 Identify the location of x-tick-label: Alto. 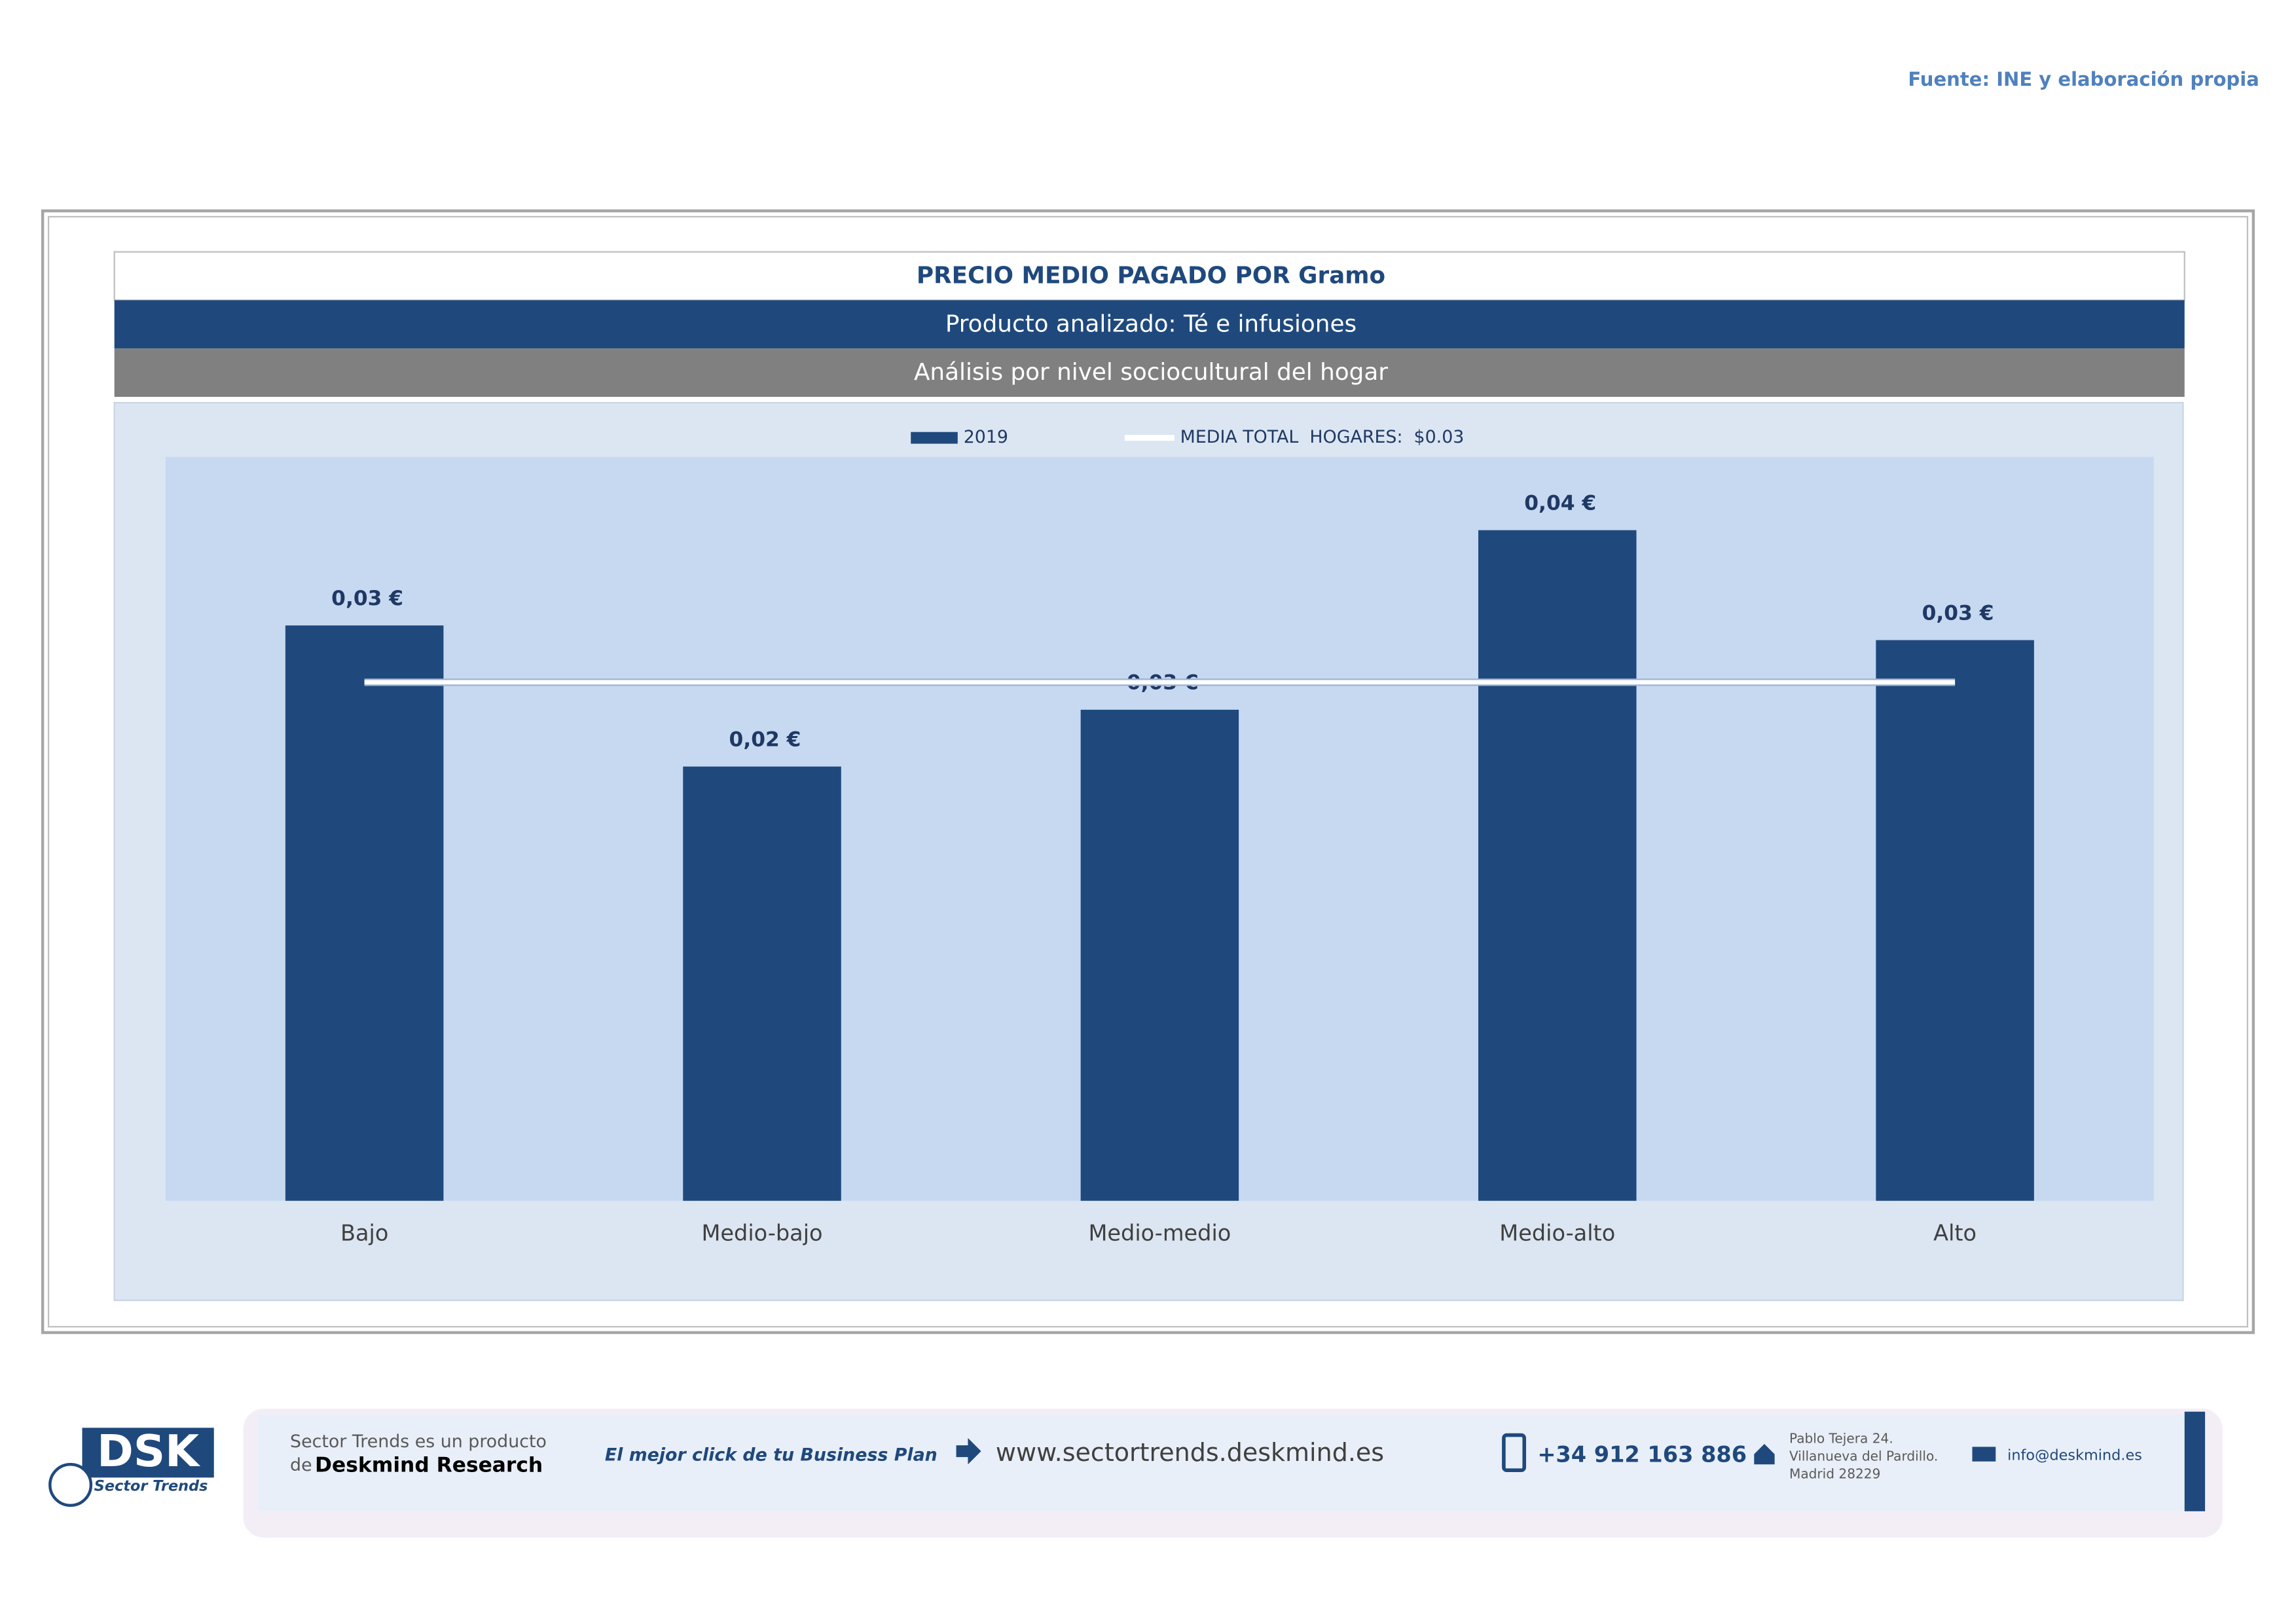
(1955, 1233).